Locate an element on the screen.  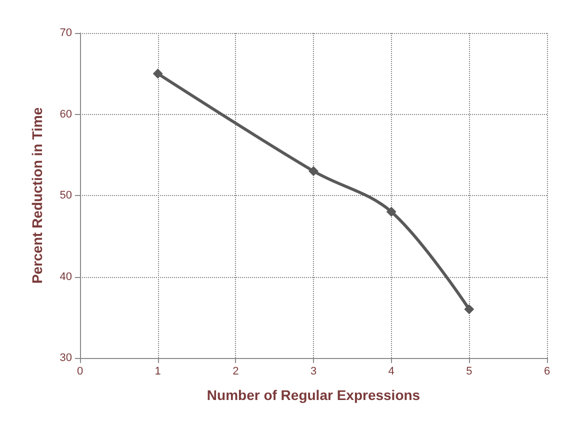
x-axis-title: Number of Regular Expressions is located at coordinates (313, 395).